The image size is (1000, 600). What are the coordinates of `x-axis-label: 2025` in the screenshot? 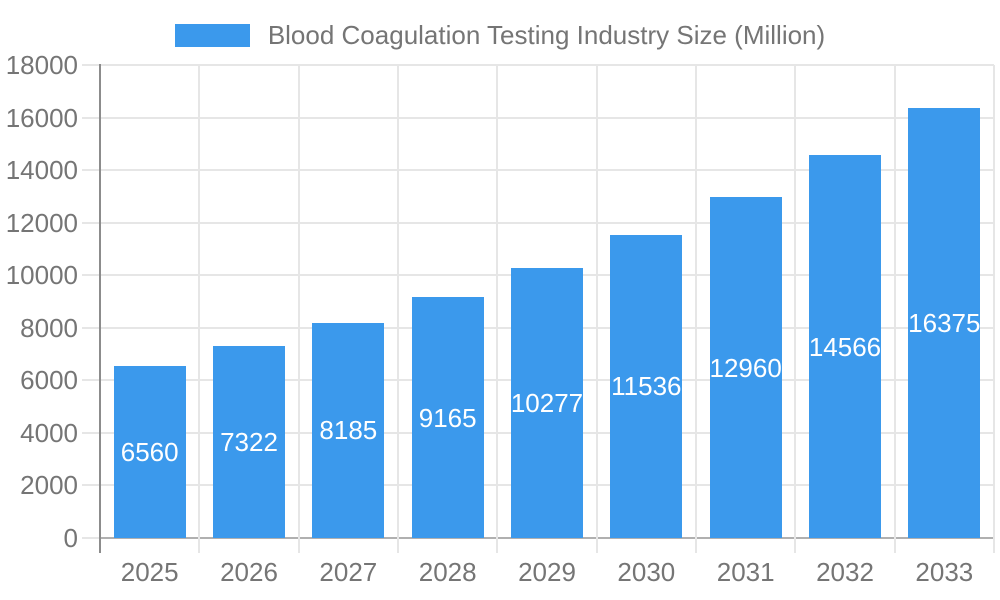 It's located at (149, 572).